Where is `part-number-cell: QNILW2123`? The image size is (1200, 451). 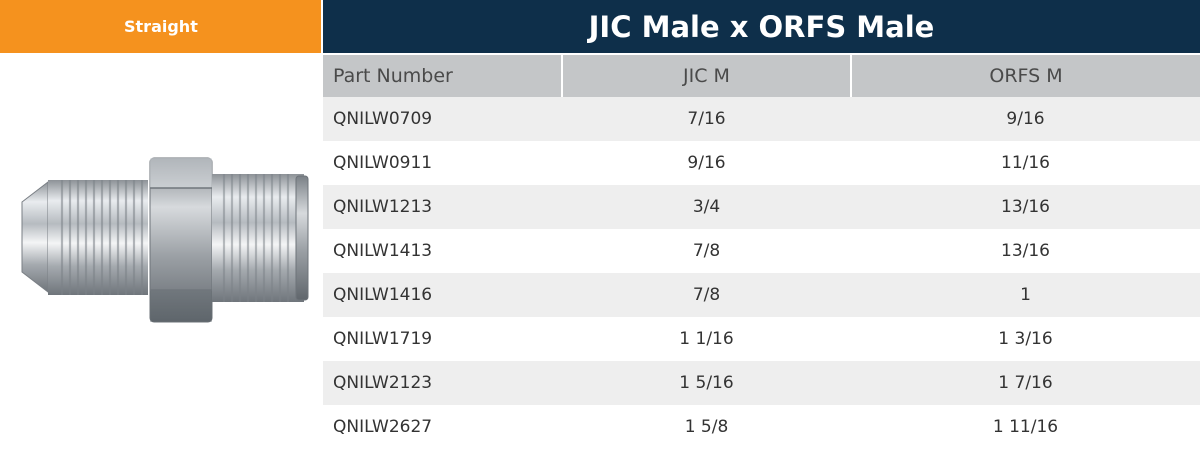 part-number-cell: QNILW2123 is located at coordinates (442, 383).